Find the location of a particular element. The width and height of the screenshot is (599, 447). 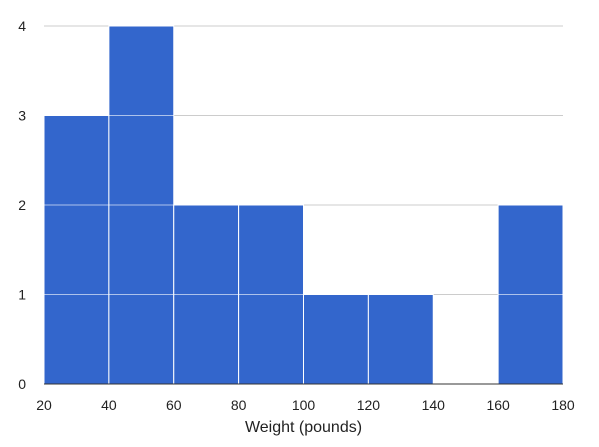

x-tick-label: 100 is located at coordinates (304, 405).